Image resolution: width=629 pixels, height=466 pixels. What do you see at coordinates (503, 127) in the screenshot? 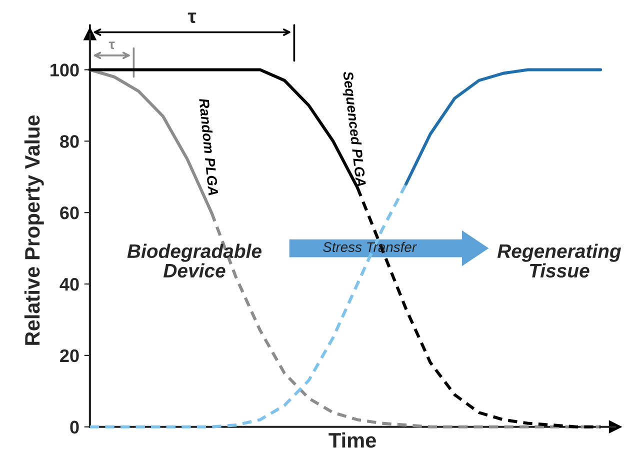
I see `line-series` at bounding box center [503, 127].